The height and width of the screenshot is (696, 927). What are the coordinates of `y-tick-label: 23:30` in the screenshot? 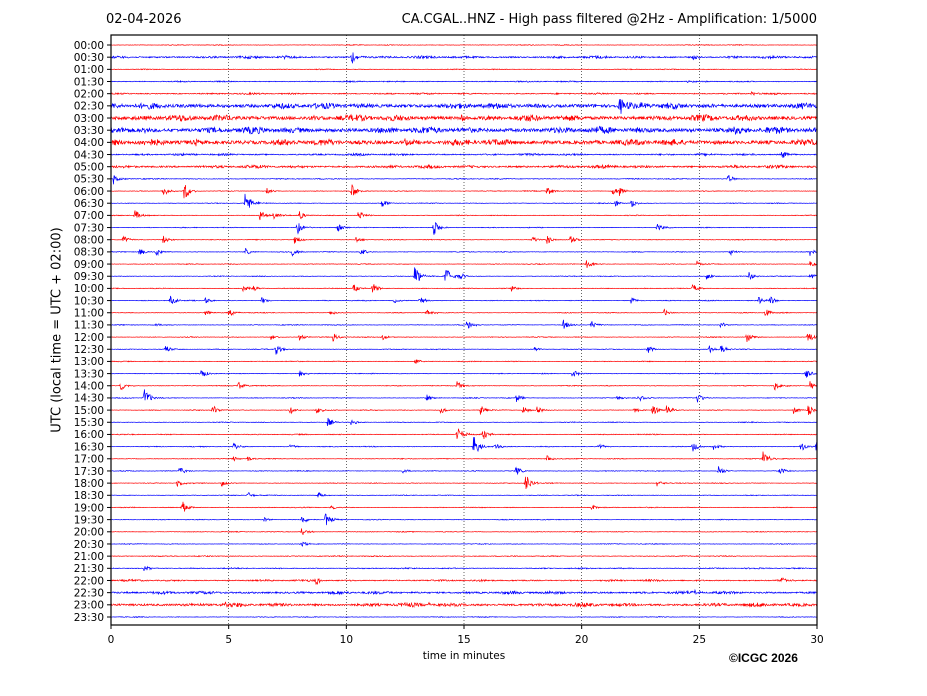 It's located at (89, 618).